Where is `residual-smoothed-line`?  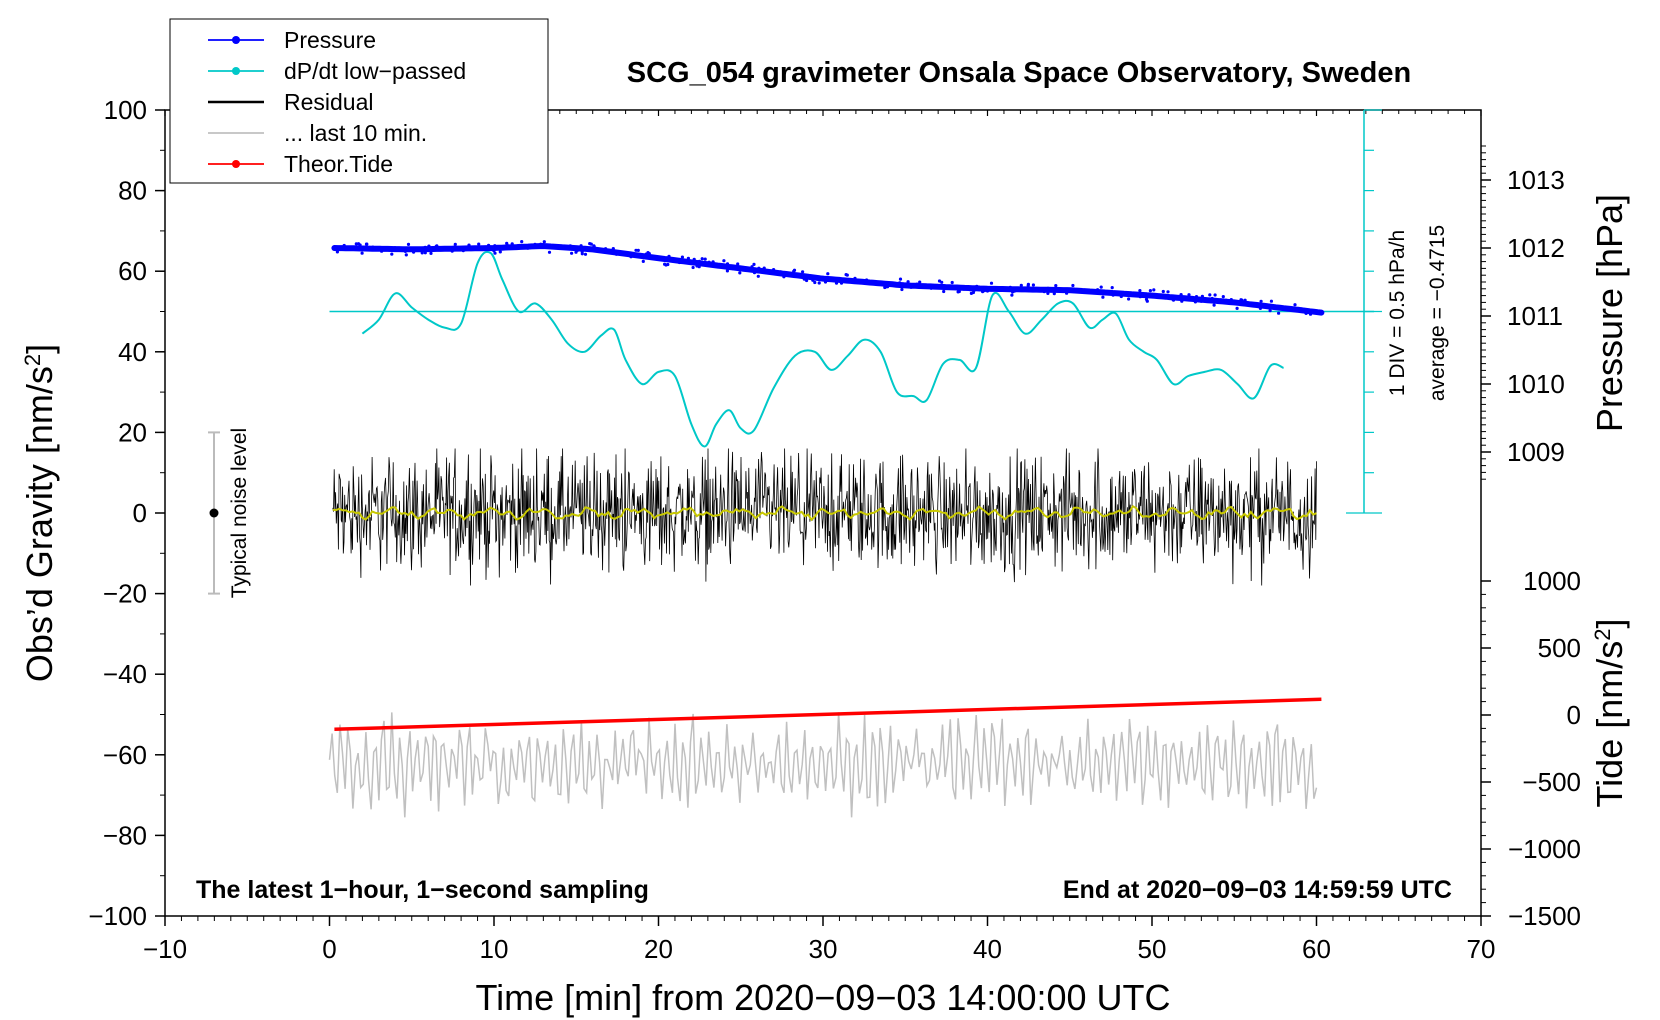 residual-smoothed-line is located at coordinates (824, 513).